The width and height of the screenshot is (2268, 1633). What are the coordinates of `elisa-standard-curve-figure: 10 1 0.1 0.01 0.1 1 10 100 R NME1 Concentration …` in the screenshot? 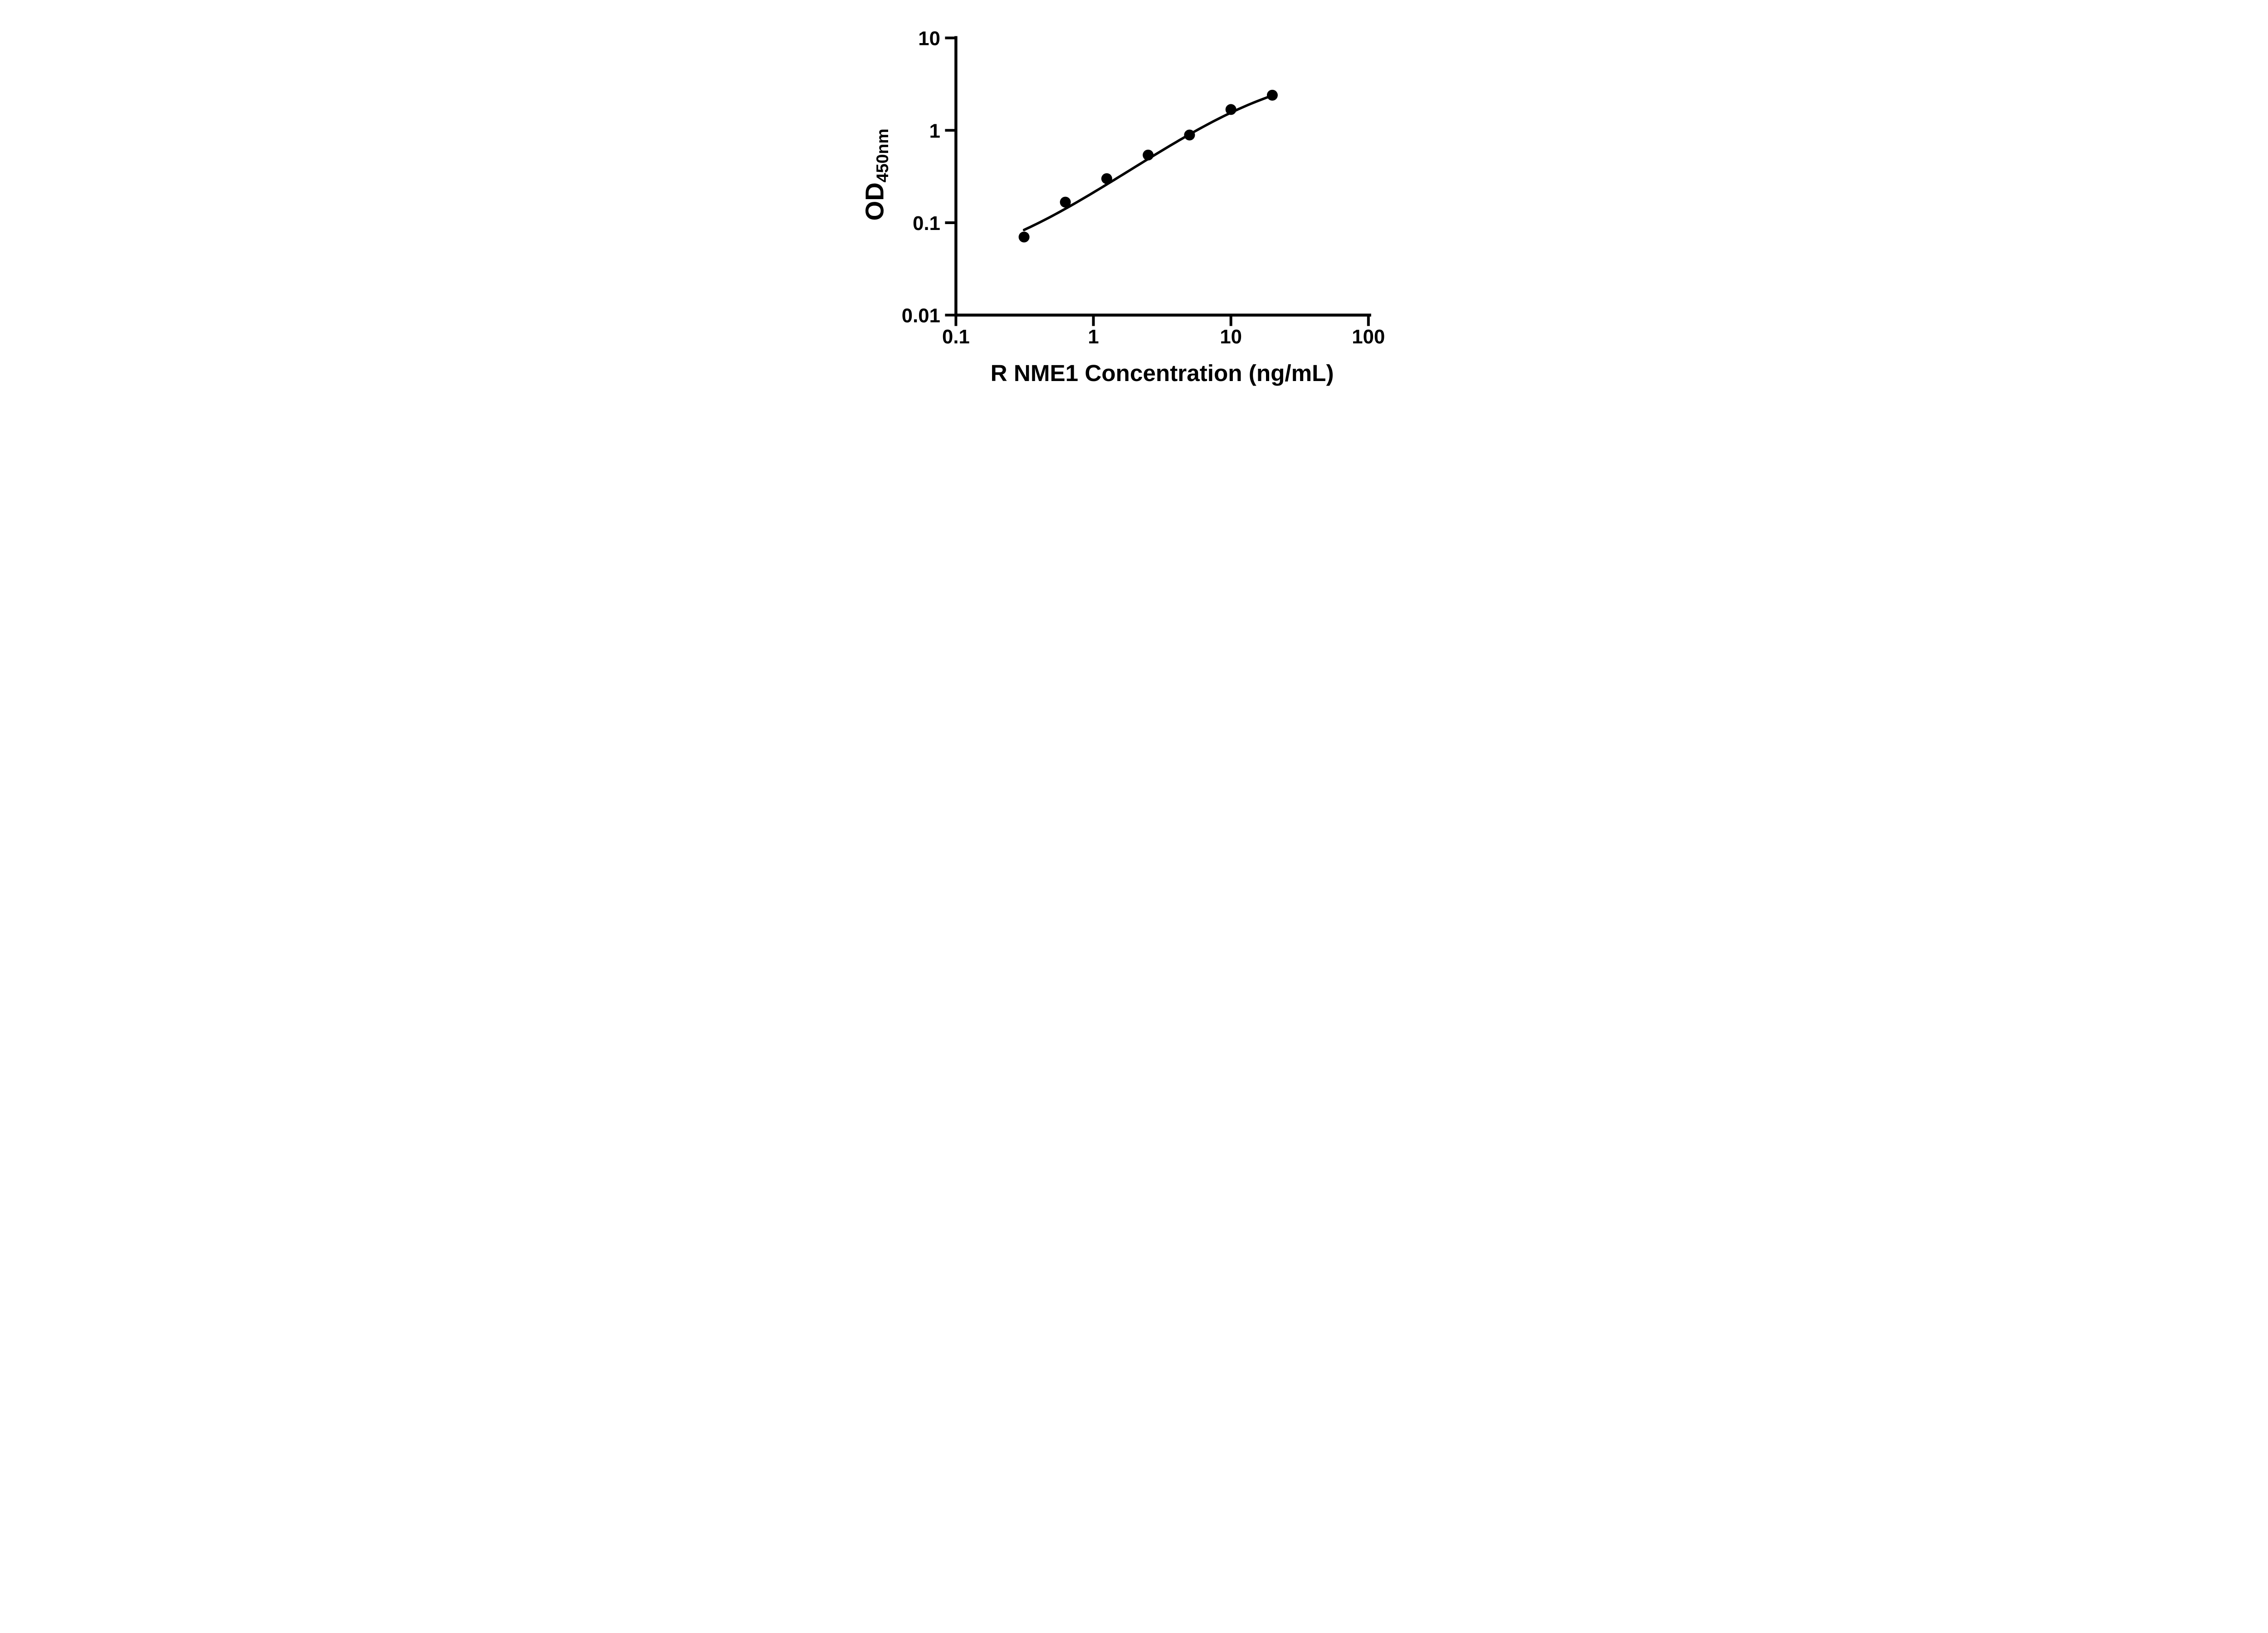 It's located at (1134, 204).